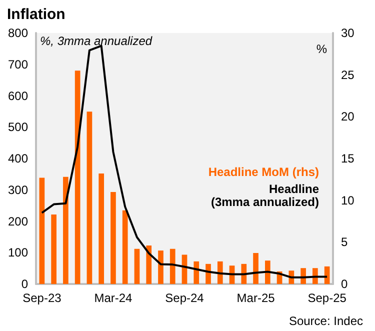 Image resolution: width=375 pixels, height=331 pixels. Describe the element at coordinates (322, 49) in the screenshot. I see `y2-axis-title: %` at that location.